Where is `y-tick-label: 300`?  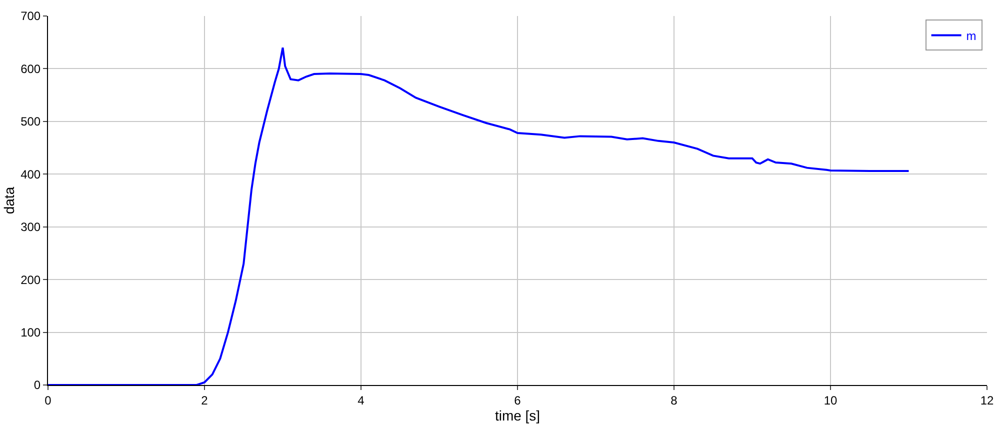
y-tick-label: 300 is located at coordinates (30, 227).